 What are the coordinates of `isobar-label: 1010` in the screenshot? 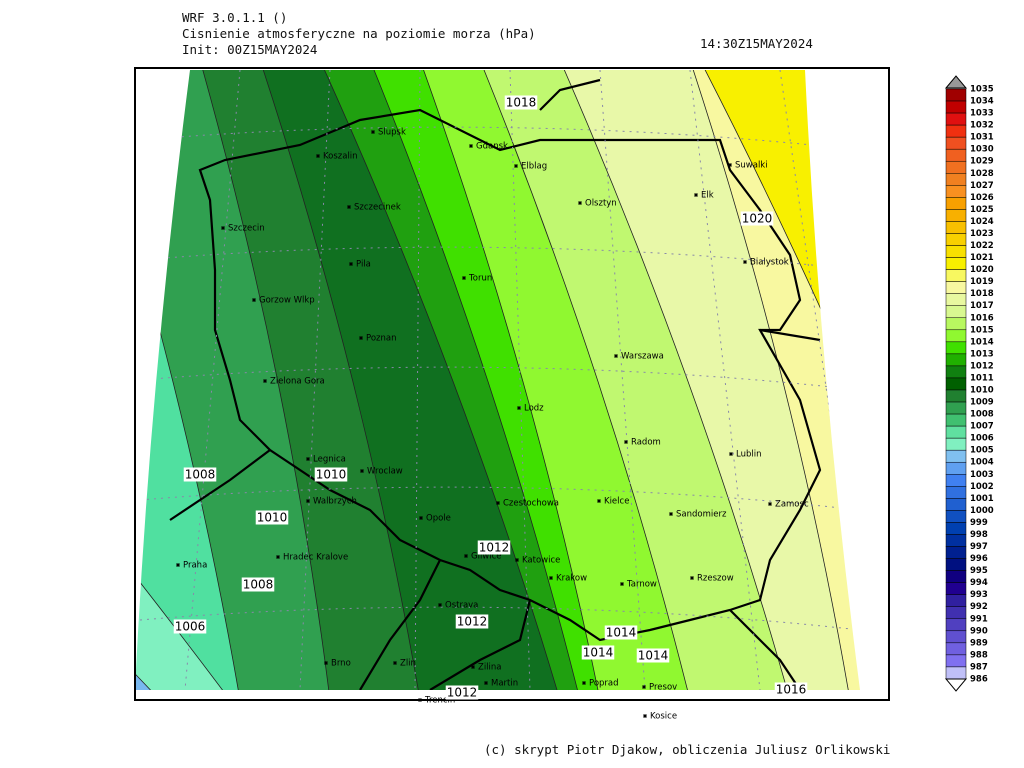 It's located at (272, 518).